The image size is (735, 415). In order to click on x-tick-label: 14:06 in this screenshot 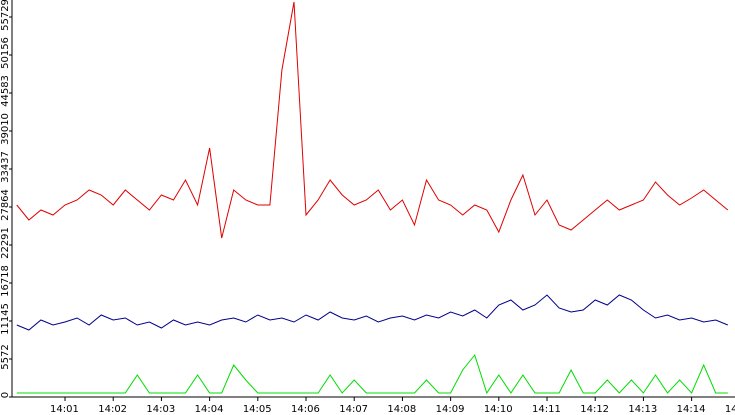, I will do `click(305, 409)`.